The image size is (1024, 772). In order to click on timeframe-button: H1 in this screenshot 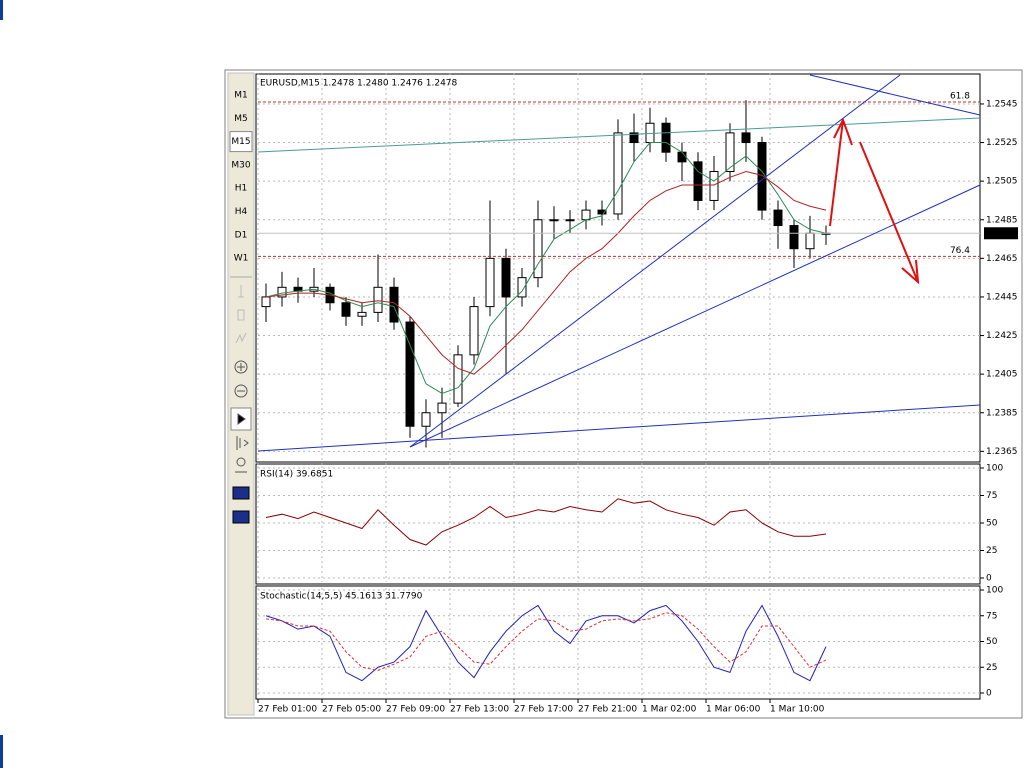, I will do `click(241, 189)`.